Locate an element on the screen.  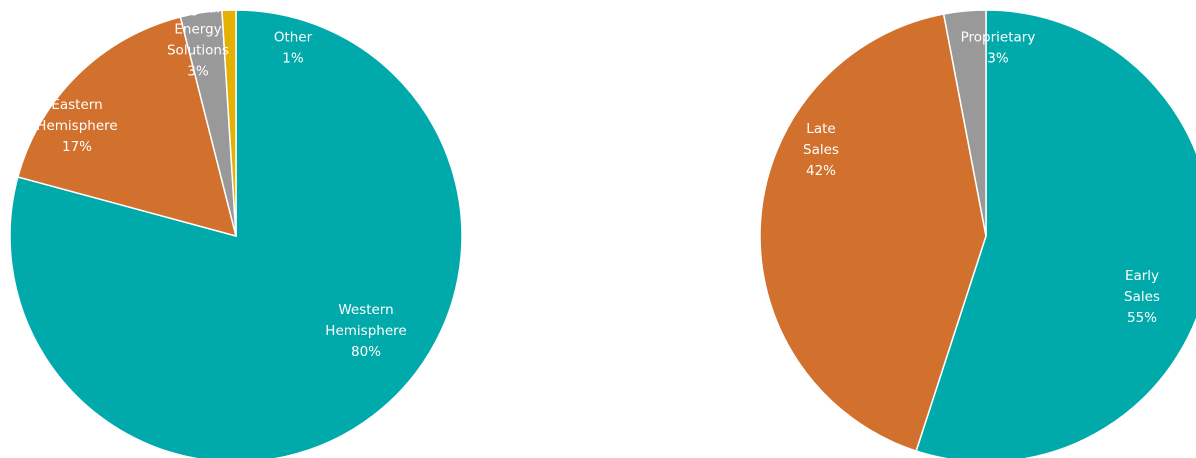
data-label-early-sales: Early Sales 55% is located at coordinates (1142, 297).